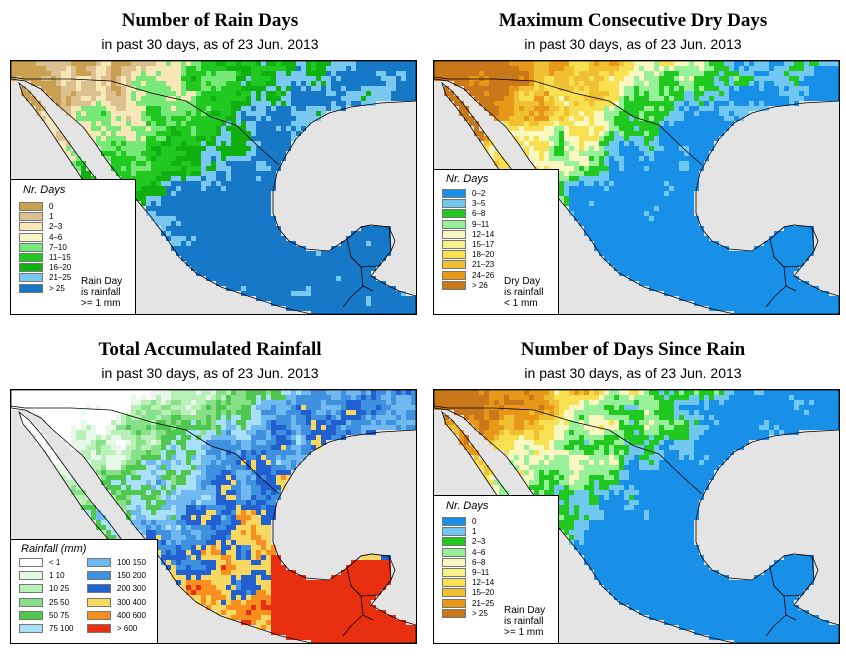 This screenshot has width=846, height=658. Describe the element at coordinates (55, 562) in the screenshot. I see `legend-label: < 1` at that location.